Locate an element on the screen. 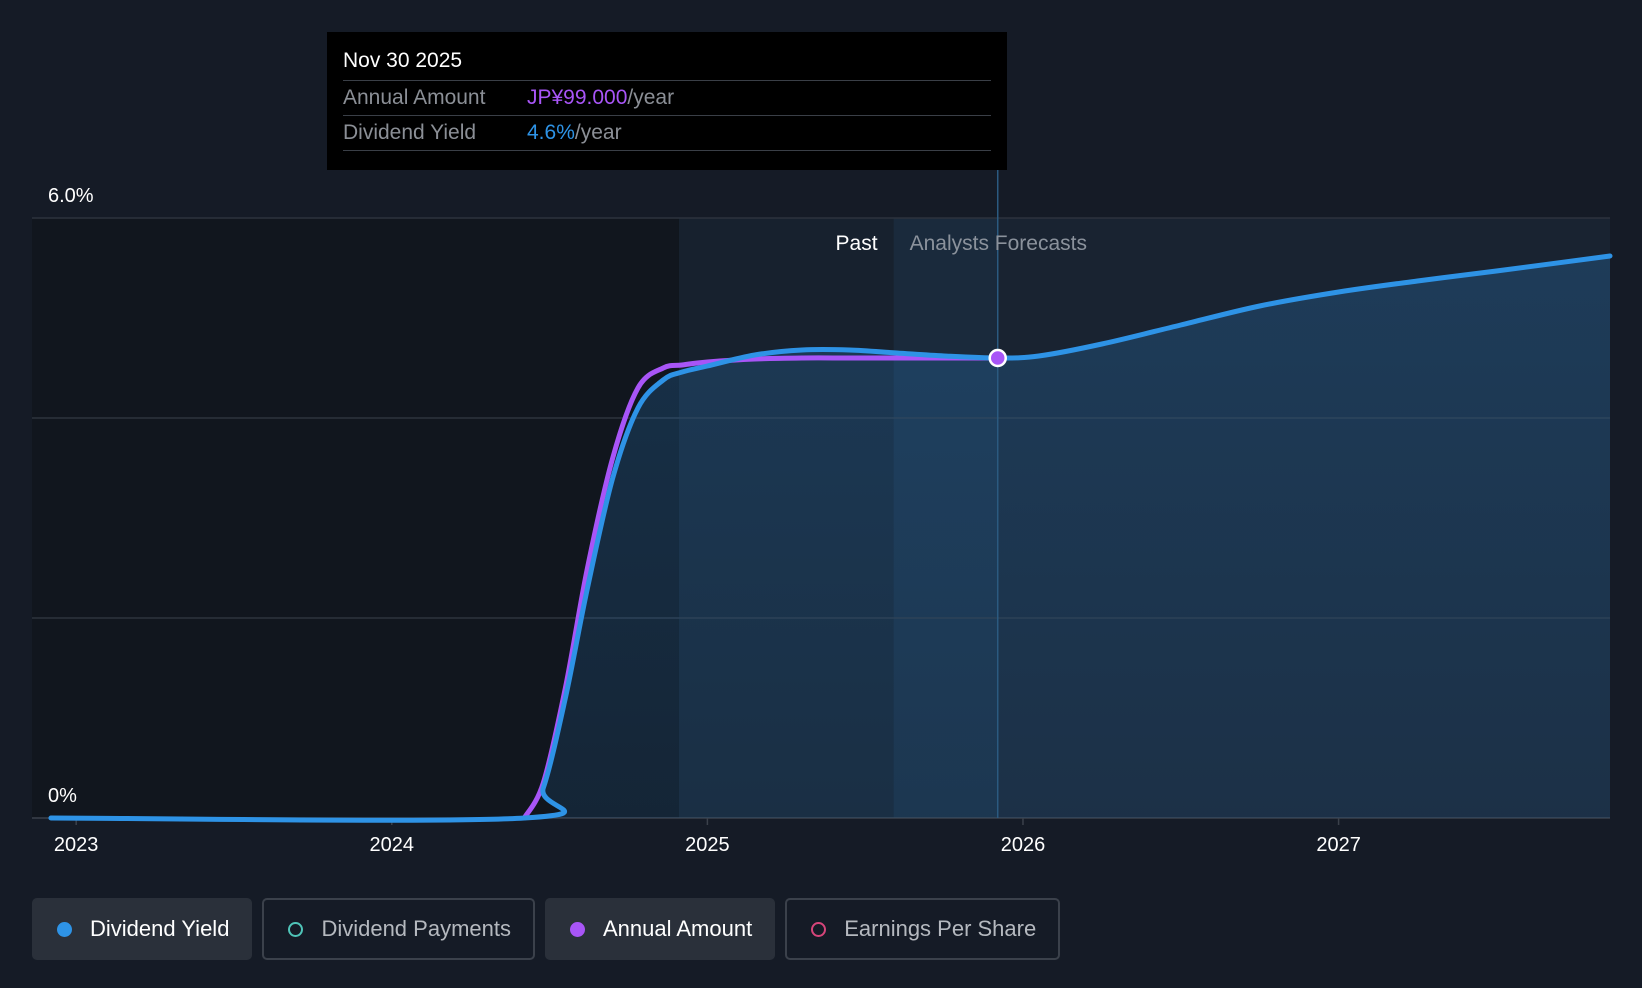 This screenshot has height=988, width=1642. x-tick-label: 2025 is located at coordinates (707, 845).